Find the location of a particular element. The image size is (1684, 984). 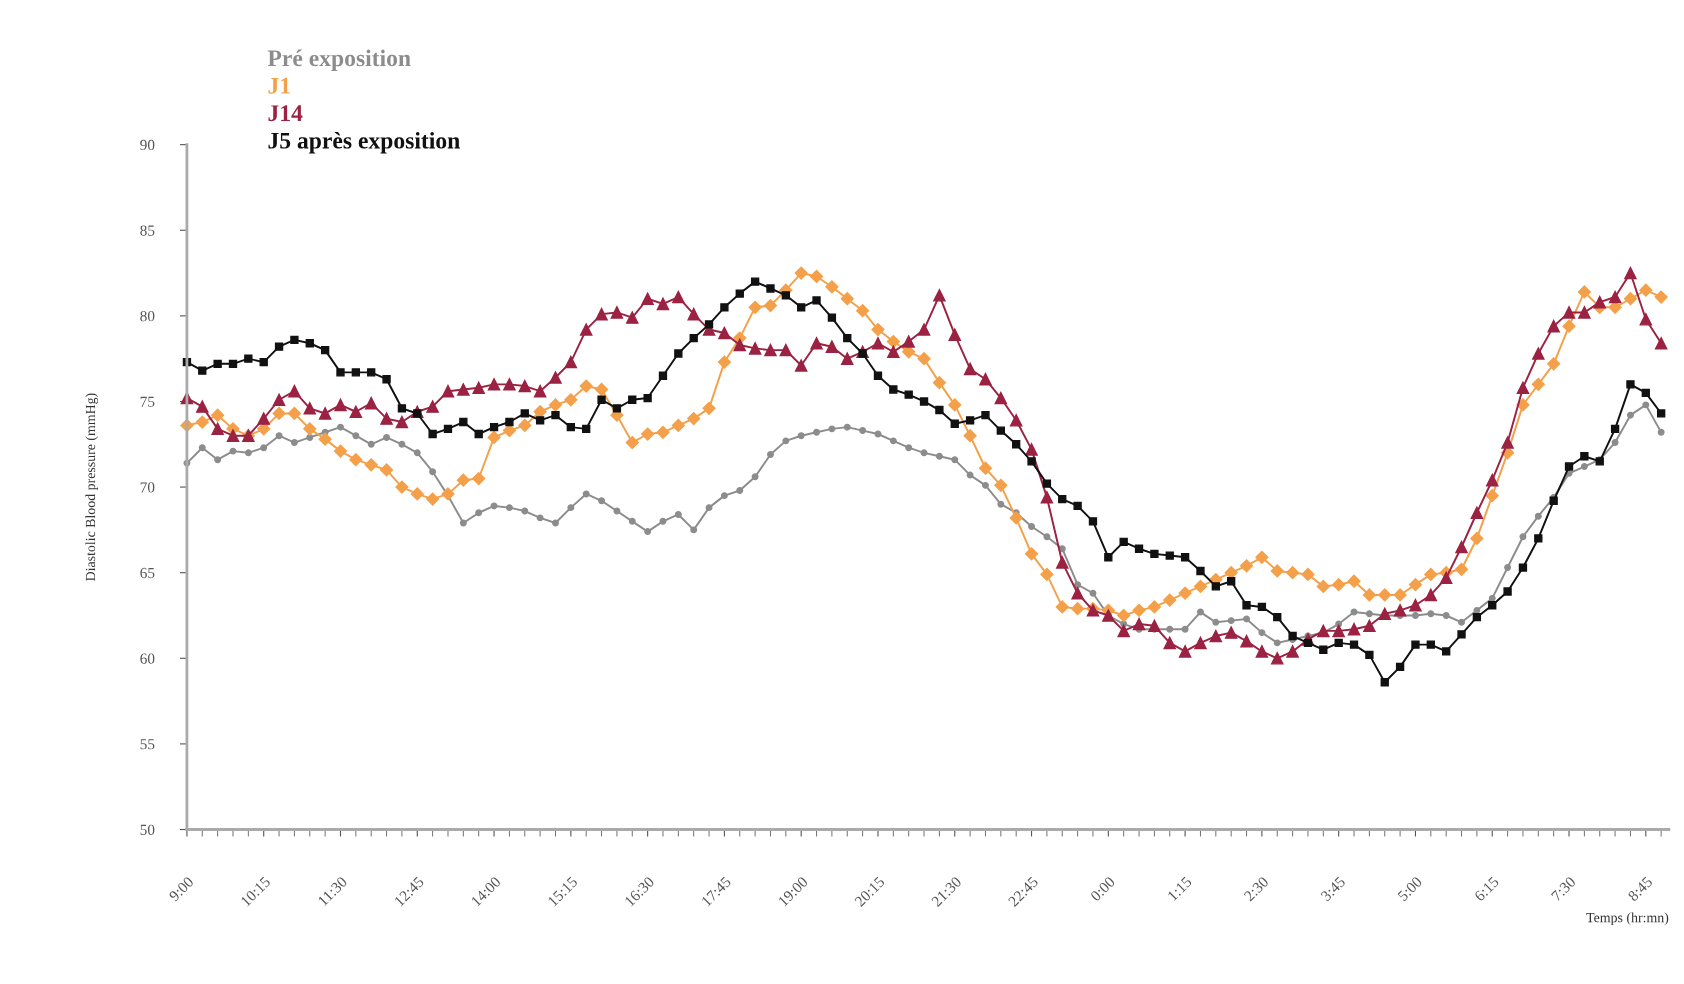

x-tick-label: 9:00 is located at coordinates (181, 889).